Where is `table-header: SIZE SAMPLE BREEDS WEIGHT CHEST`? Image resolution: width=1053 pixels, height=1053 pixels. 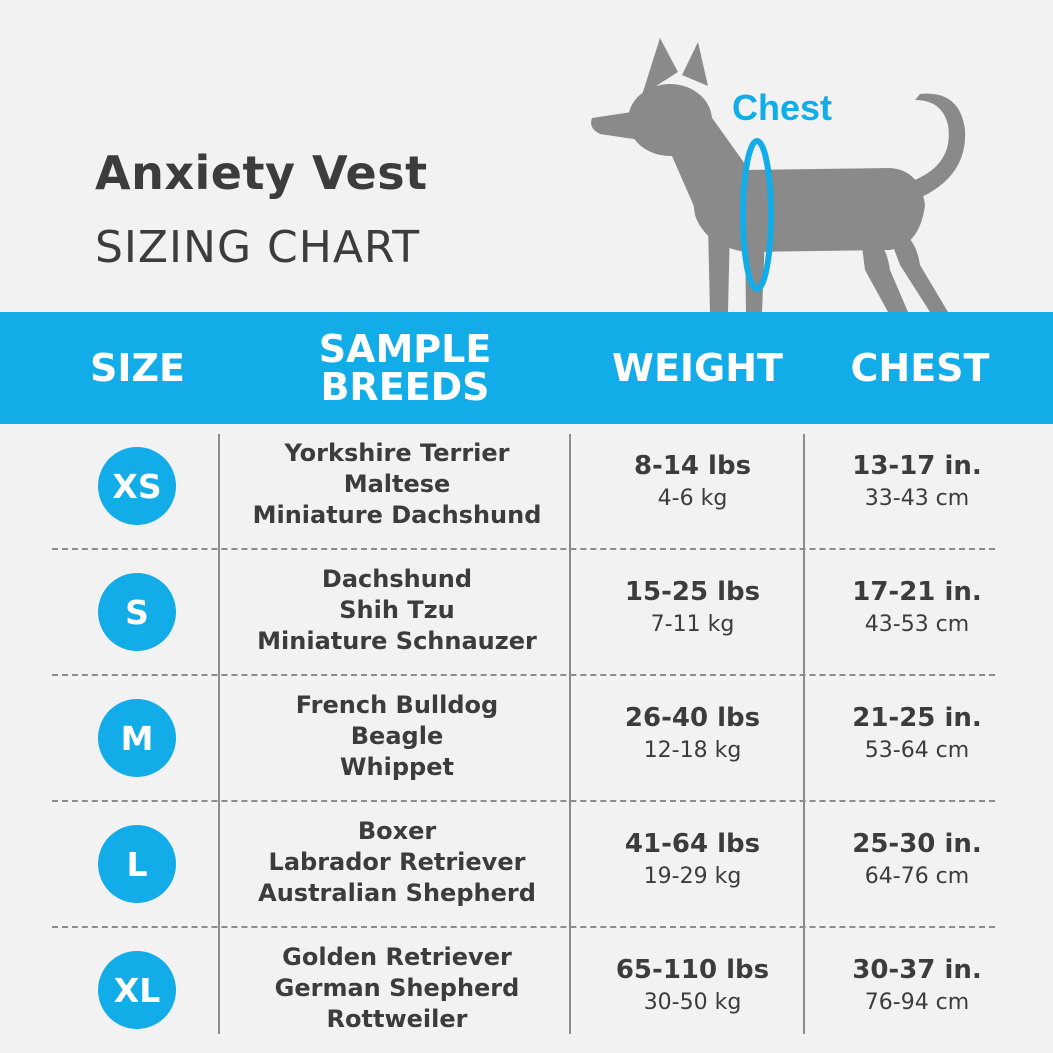 table-header: SIZE SAMPLE BREEDS WEIGHT CHEST is located at coordinates (526, 368).